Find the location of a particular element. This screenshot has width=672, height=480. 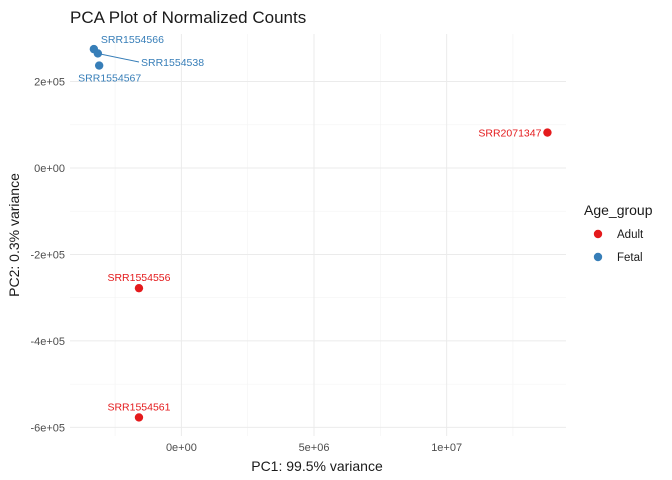

y-axis-title: PC2: 0.3% variance is located at coordinates (14, 235).